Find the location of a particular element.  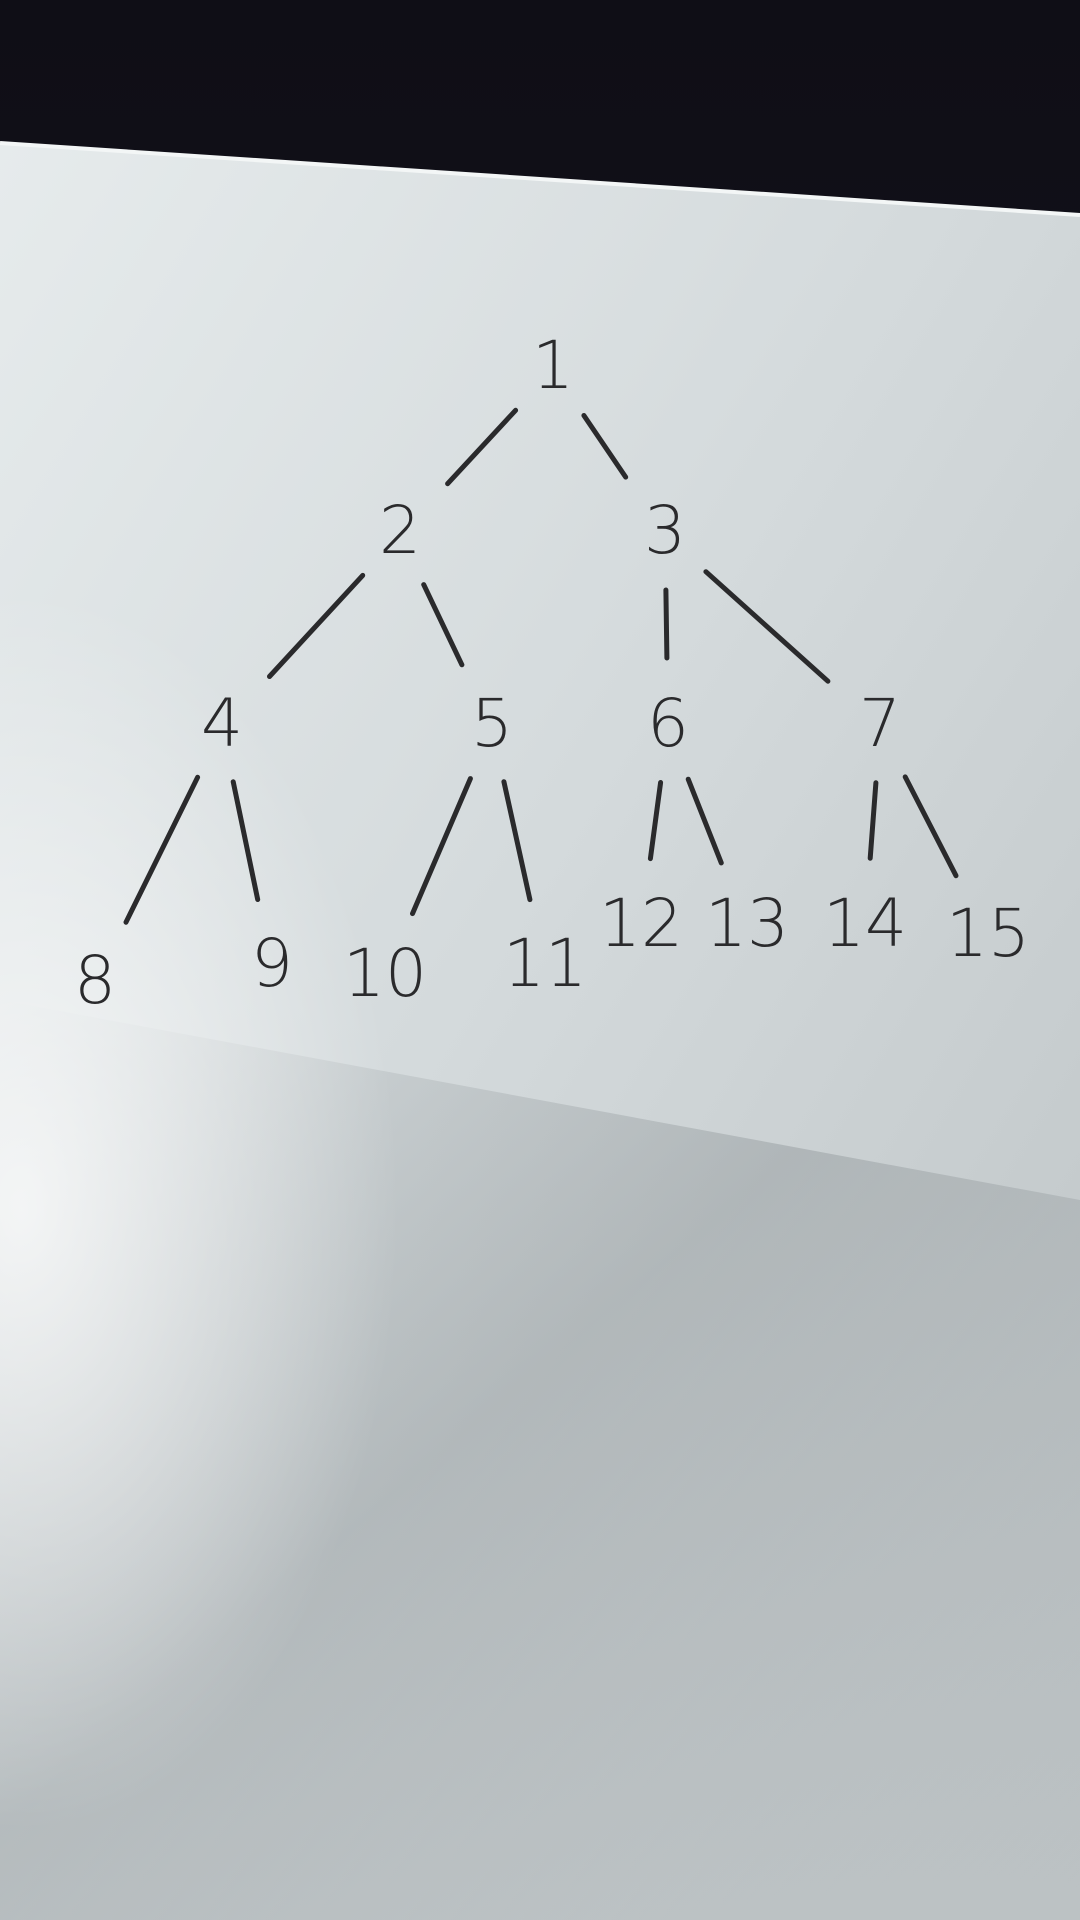

node-15: 15 is located at coordinates (988, 933).